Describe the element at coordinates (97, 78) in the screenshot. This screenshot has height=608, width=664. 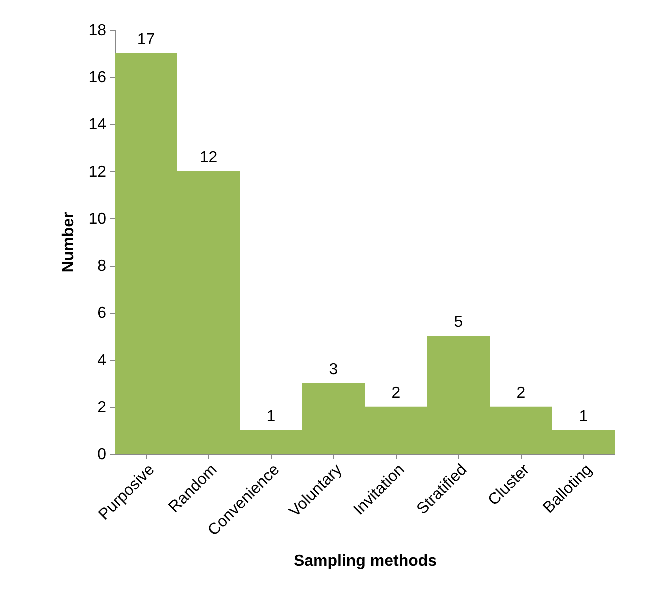
I see `y-tick-label: 16` at that location.